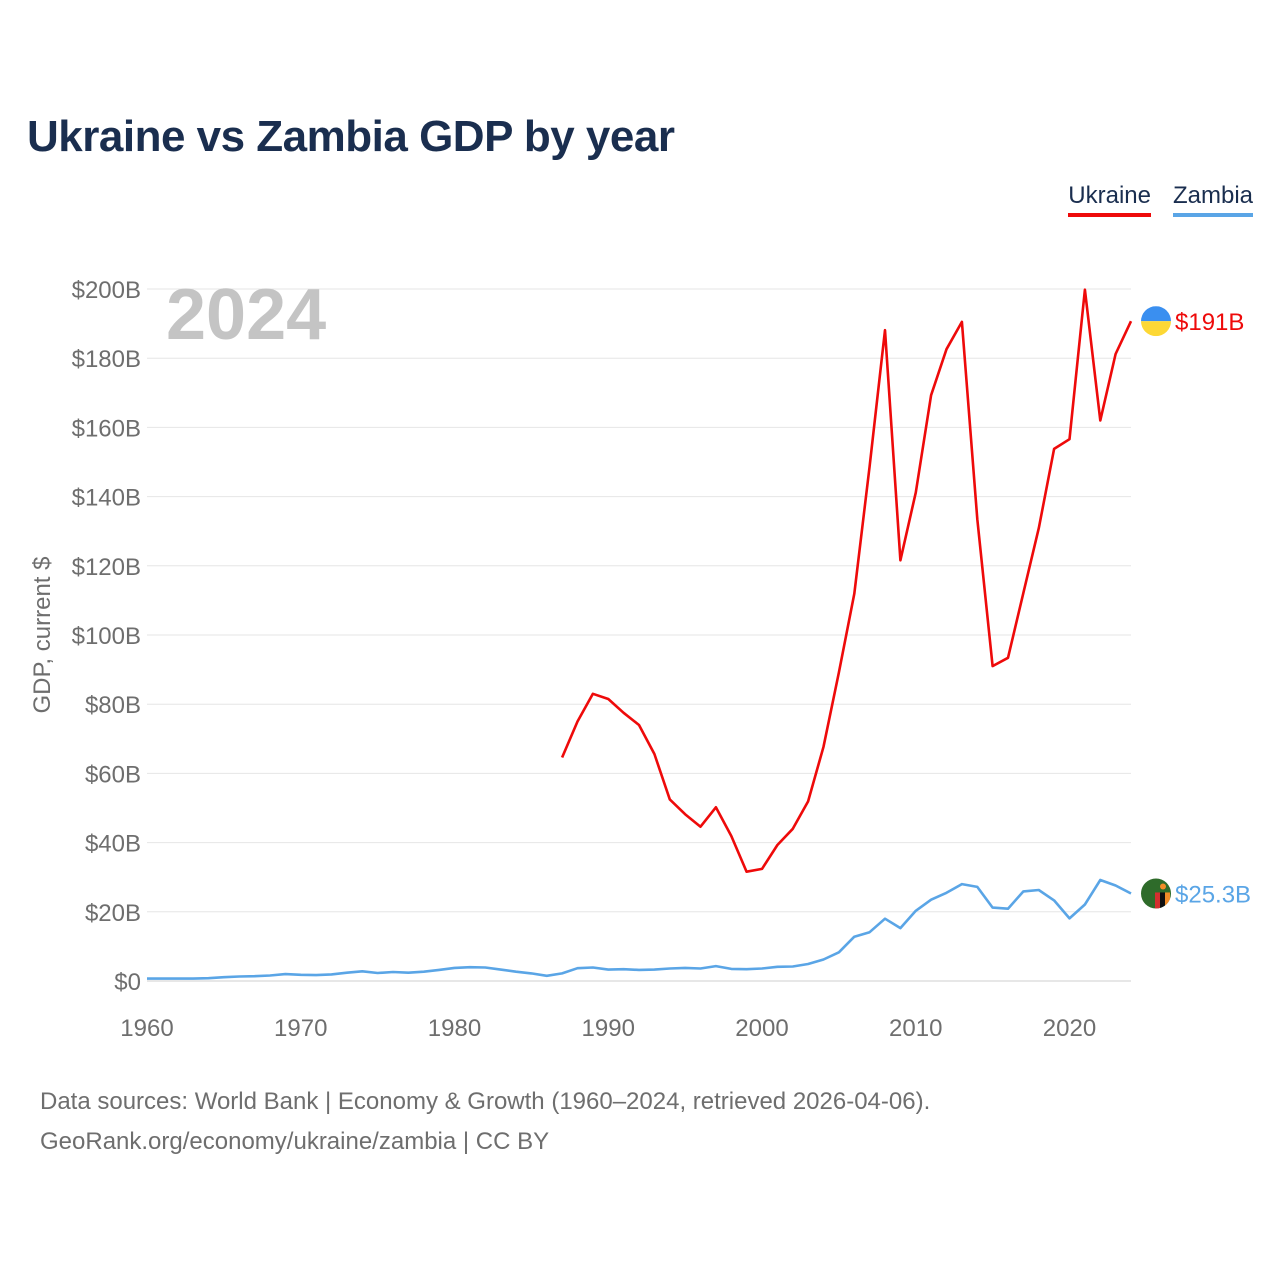 The image size is (1280, 1280). What do you see at coordinates (106, 359) in the screenshot?
I see `y-tick-label: $180B` at bounding box center [106, 359].